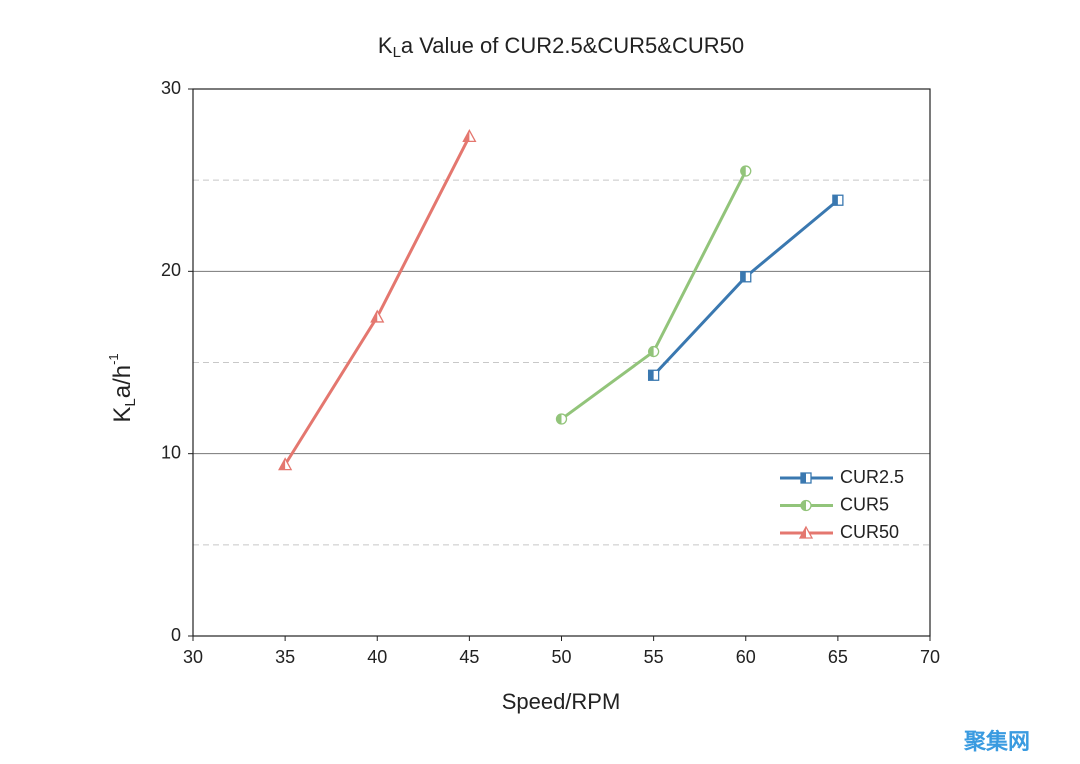  What do you see at coordinates (171, 88) in the screenshot?
I see `y-tick-label: 30` at bounding box center [171, 88].